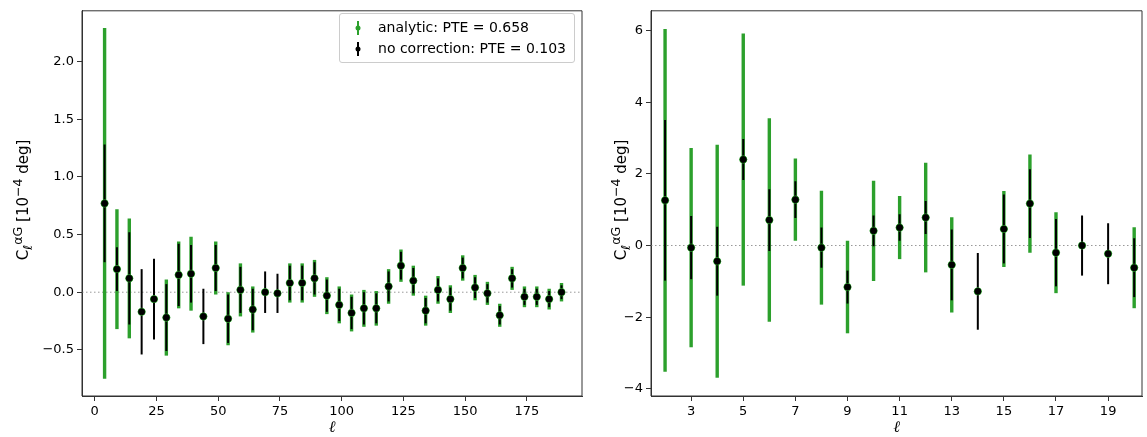 The width and height of the screenshot is (1147, 437). I want to click on x-tick-label: 19, so click(1108, 411).